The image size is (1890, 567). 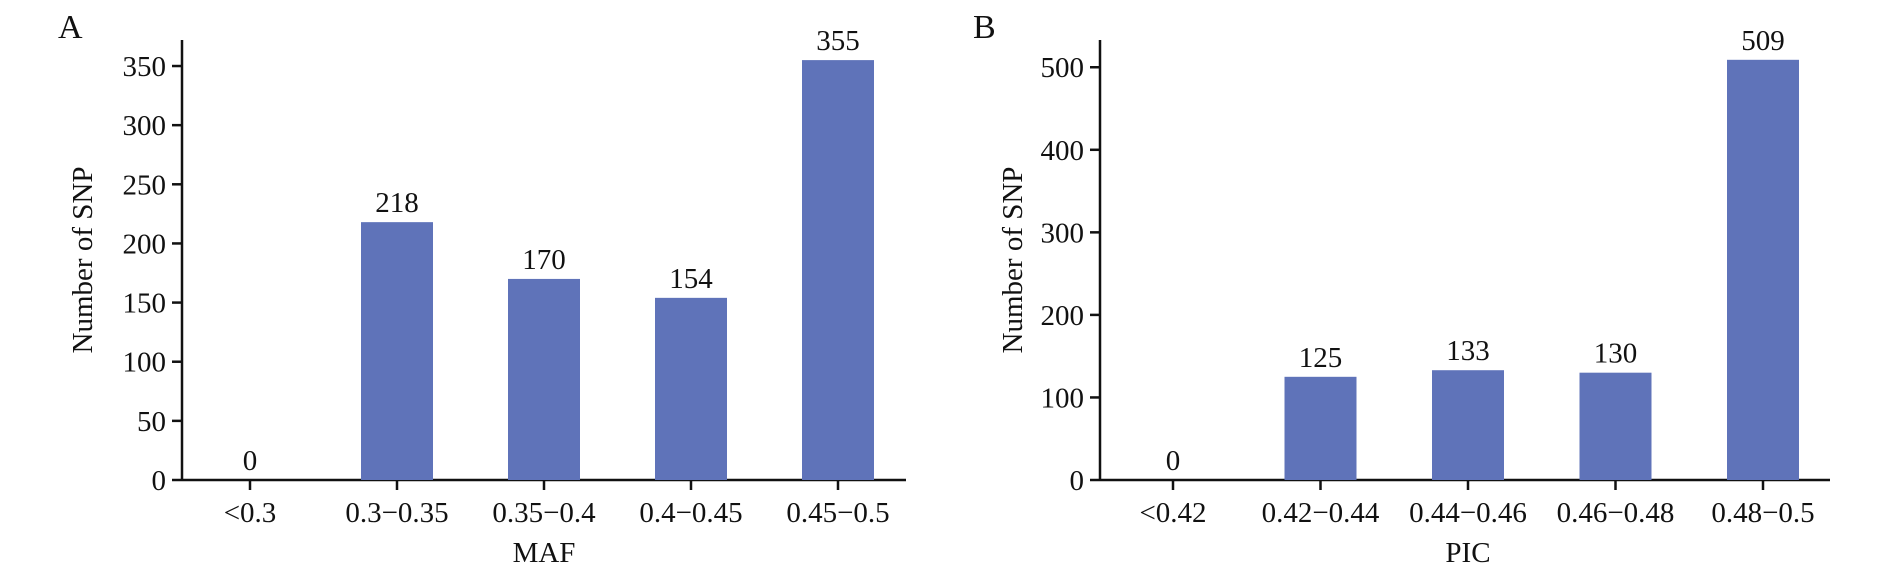 What do you see at coordinates (250, 513) in the screenshot?
I see `x-tick-label: <0.3` at bounding box center [250, 513].